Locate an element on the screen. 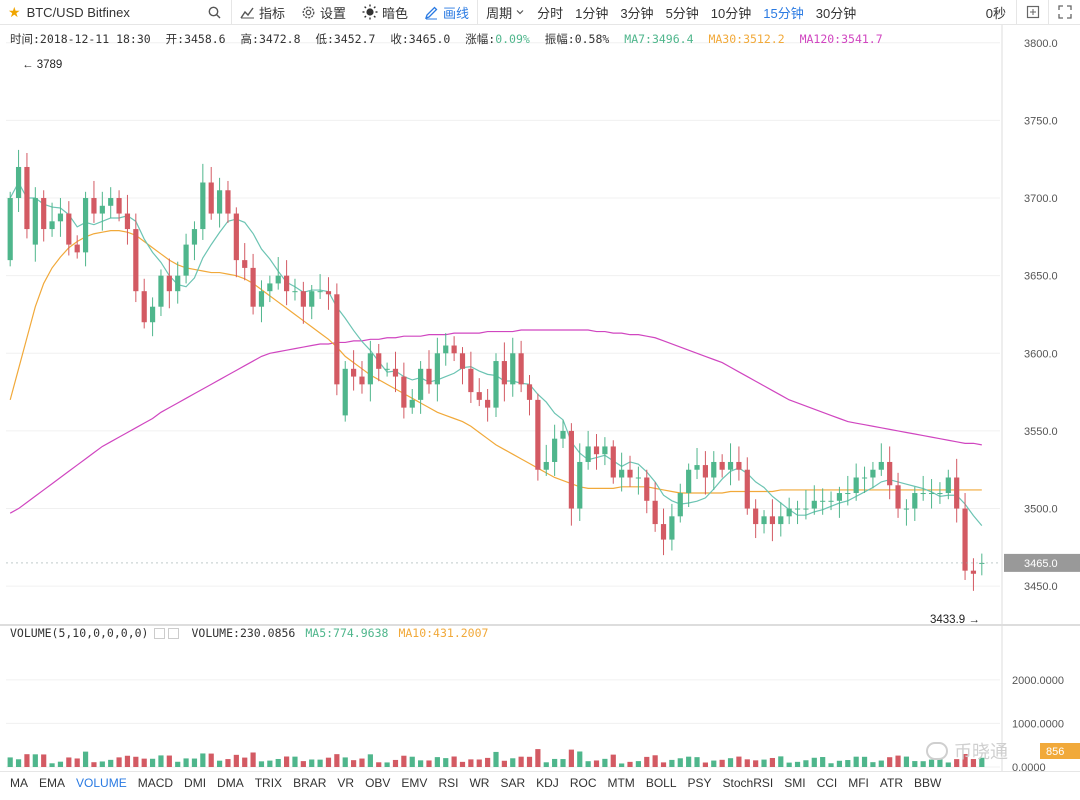 The width and height of the screenshot is (1080, 800). settings-button: 设置 is located at coordinates (323, 12).